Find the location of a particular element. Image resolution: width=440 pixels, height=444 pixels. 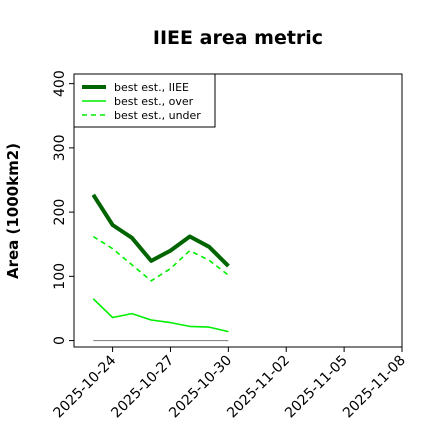

y-tick-label: 100 is located at coordinates (60, 276).